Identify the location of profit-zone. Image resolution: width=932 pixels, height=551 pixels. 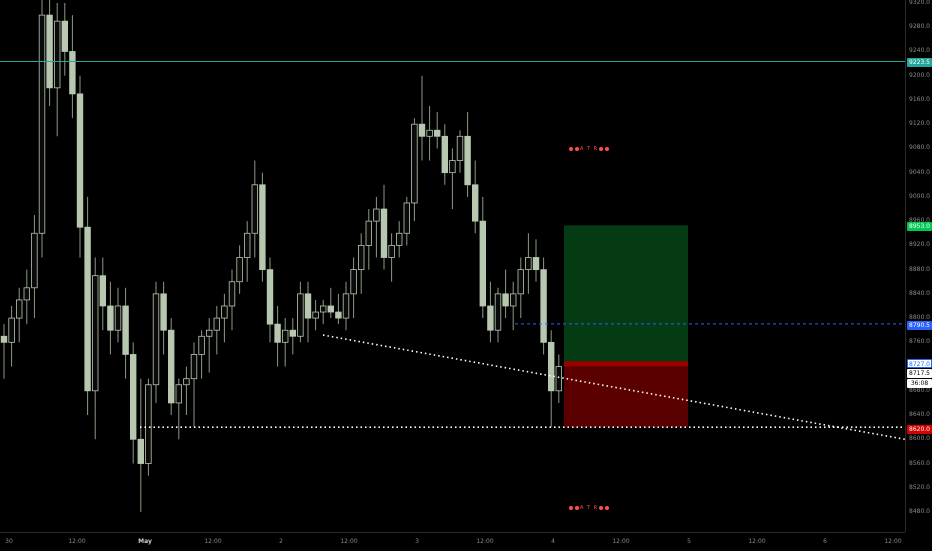
(626, 294).